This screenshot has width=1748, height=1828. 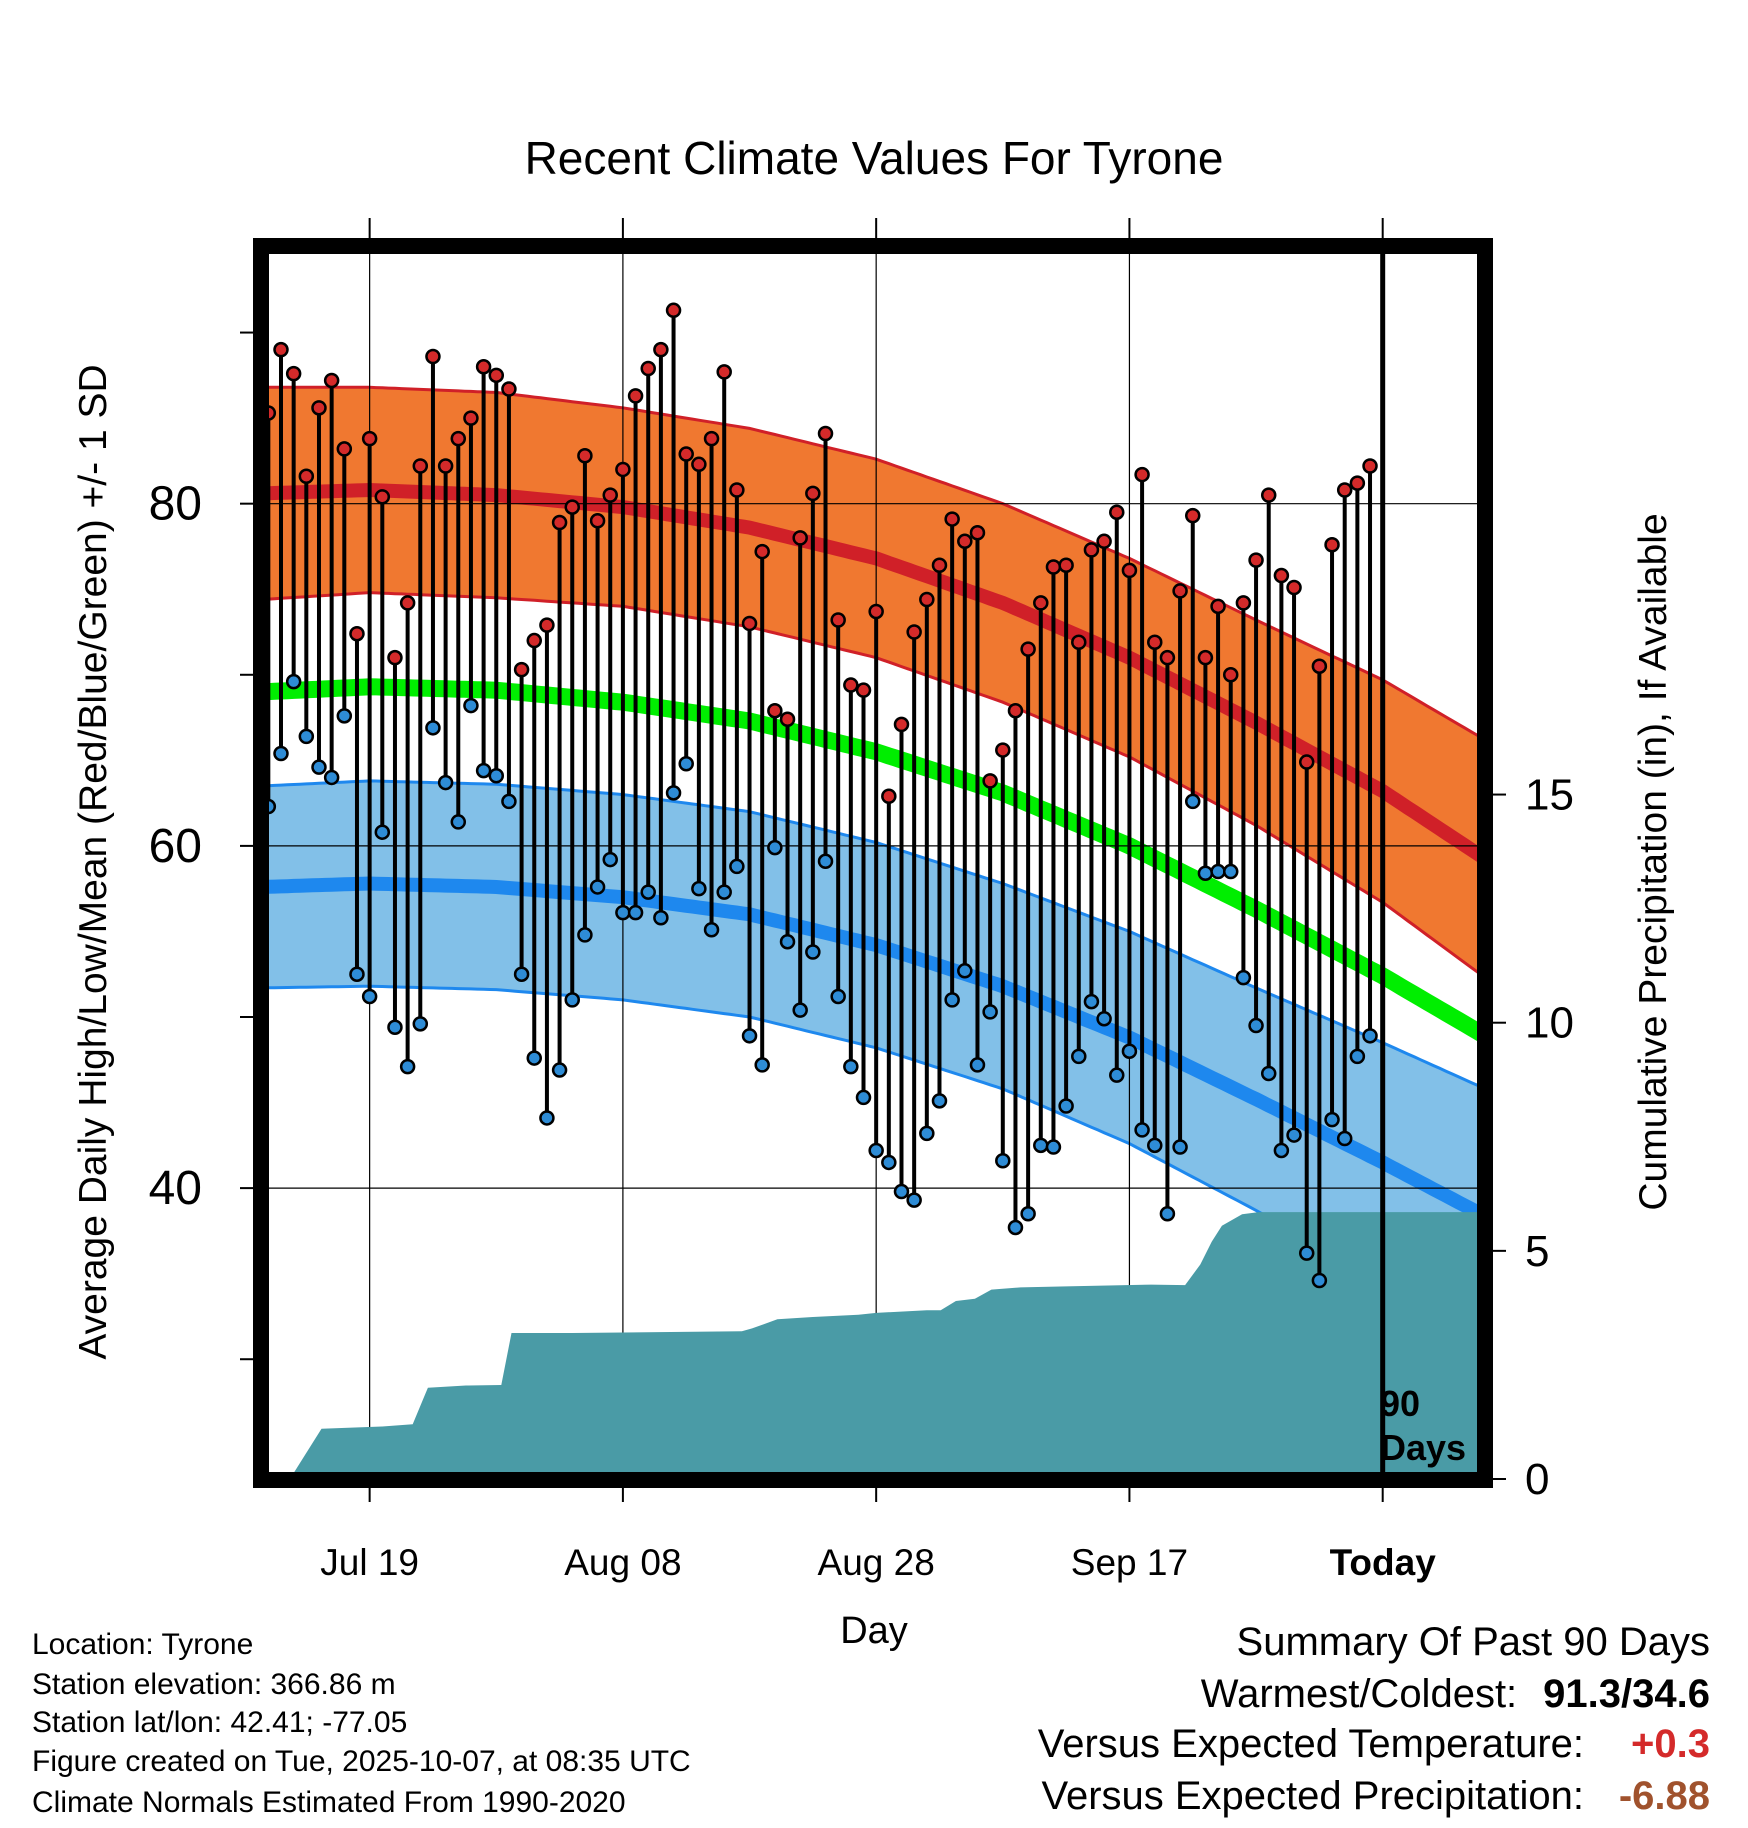 What do you see at coordinates (175, 846) in the screenshot?
I see `y-tick-label: 60` at bounding box center [175, 846].